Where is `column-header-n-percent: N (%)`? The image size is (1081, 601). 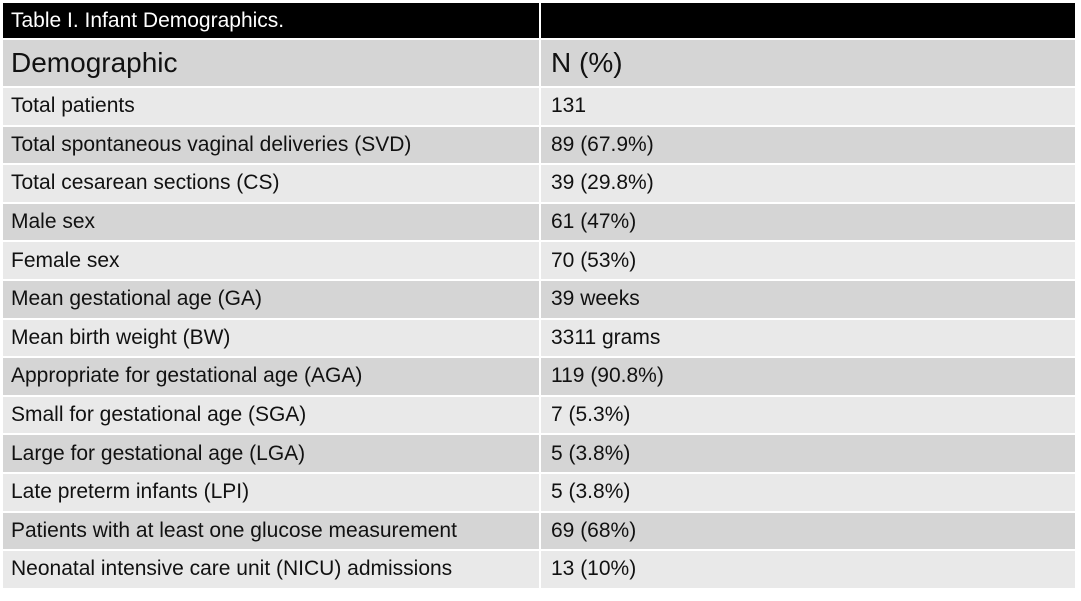
column-header-n-percent: N (%) is located at coordinates (809, 64).